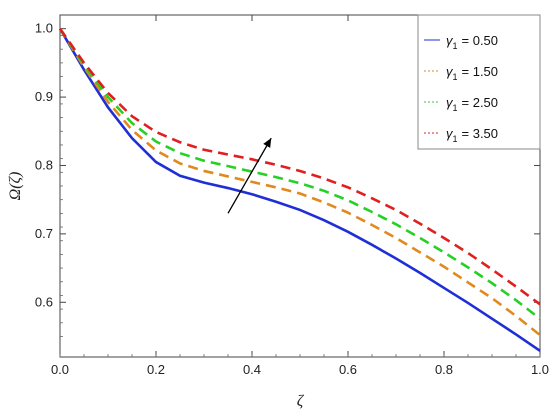  I want to click on legend-value: = 1.50, so click(480, 71).